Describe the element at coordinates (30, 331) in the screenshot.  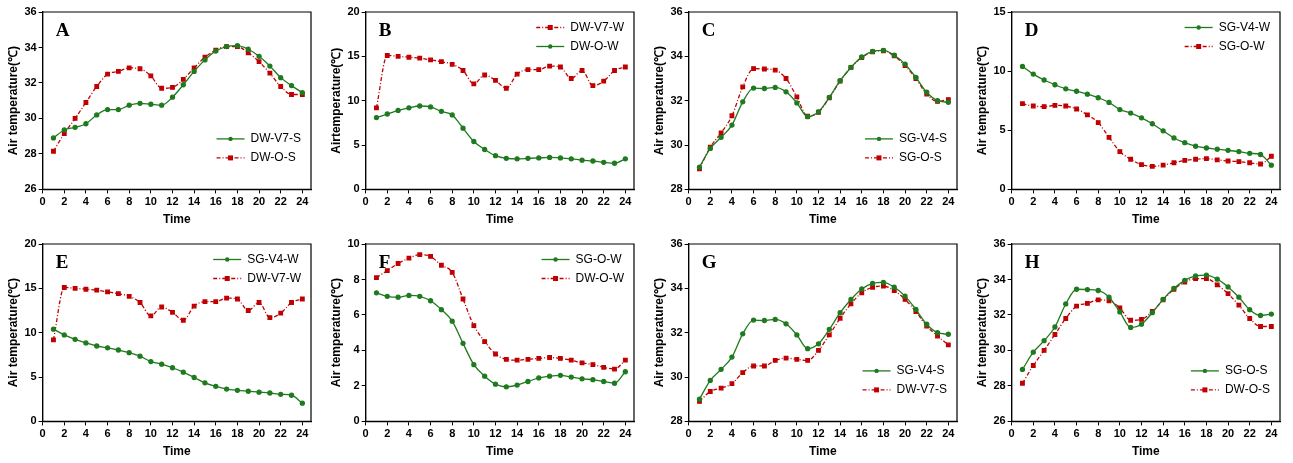
I see `y-tick-label: 10` at that location.